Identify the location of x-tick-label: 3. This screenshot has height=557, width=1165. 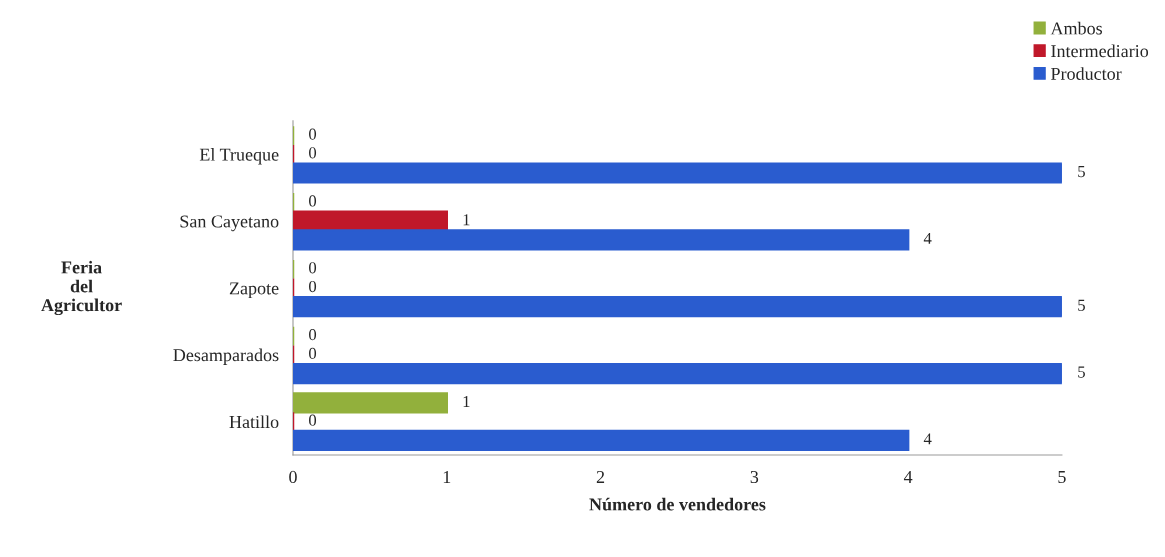
(754, 477).